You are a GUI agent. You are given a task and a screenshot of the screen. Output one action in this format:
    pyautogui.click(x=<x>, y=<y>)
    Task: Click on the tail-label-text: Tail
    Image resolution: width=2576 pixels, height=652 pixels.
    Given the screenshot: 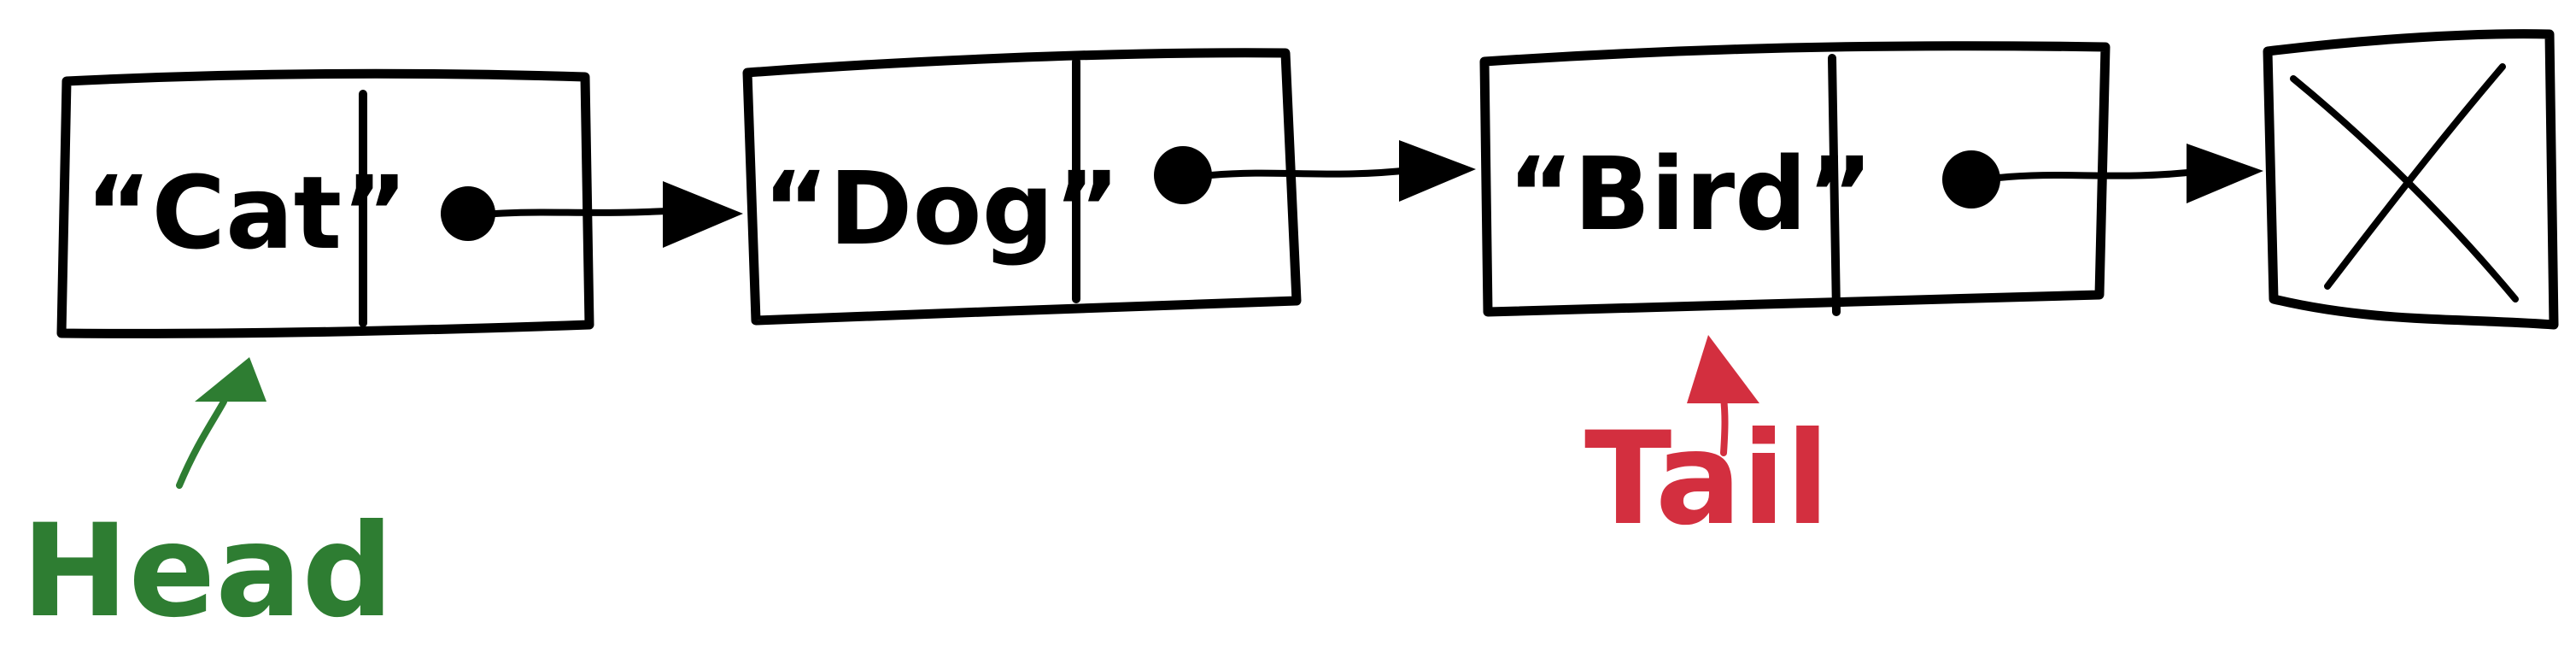 What is the action you would take?
    pyautogui.click(x=1707, y=480)
    